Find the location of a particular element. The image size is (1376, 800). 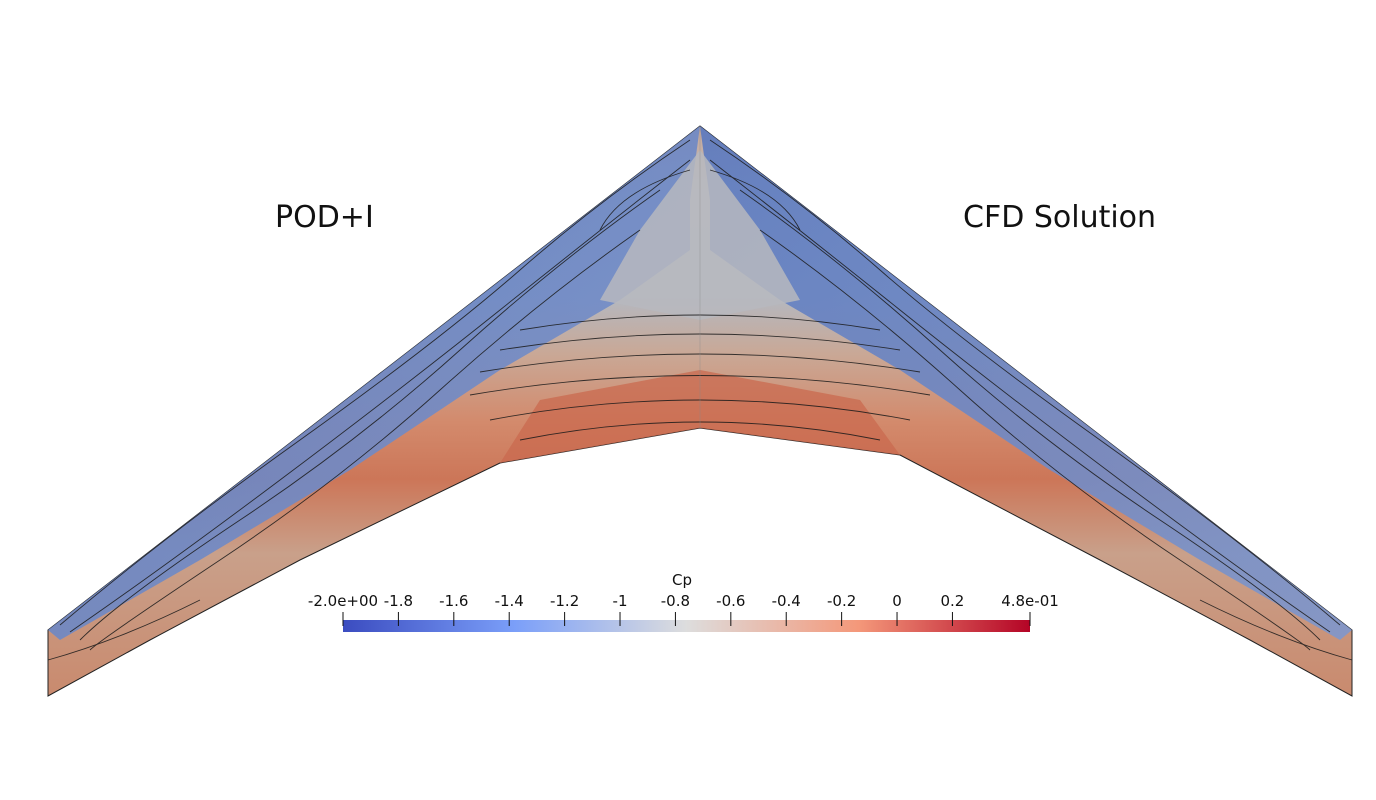

colorbar-tick-label: 0.2 is located at coordinates (952, 601).